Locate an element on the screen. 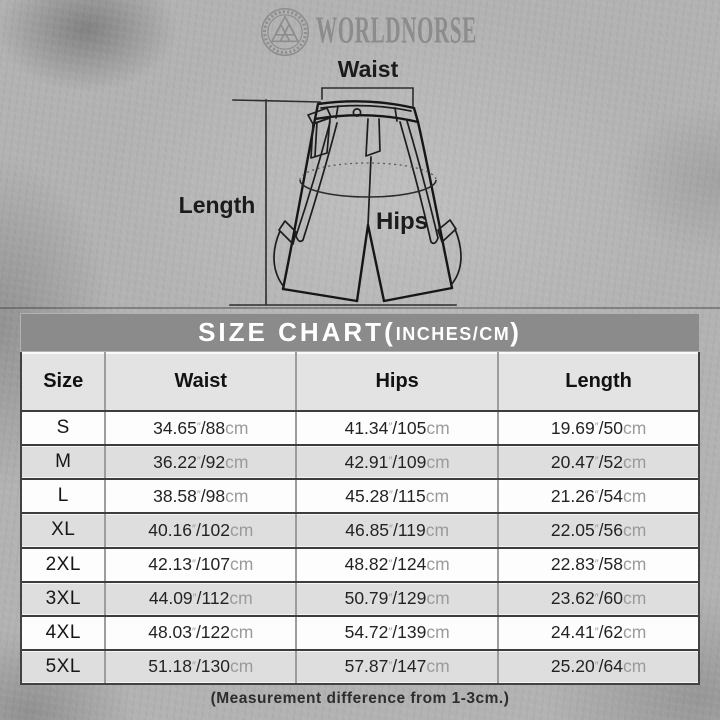 Image resolution: width=720 pixels, height=720 pixels. measurement-inches: 19.69 is located at coordinates (572, 427).